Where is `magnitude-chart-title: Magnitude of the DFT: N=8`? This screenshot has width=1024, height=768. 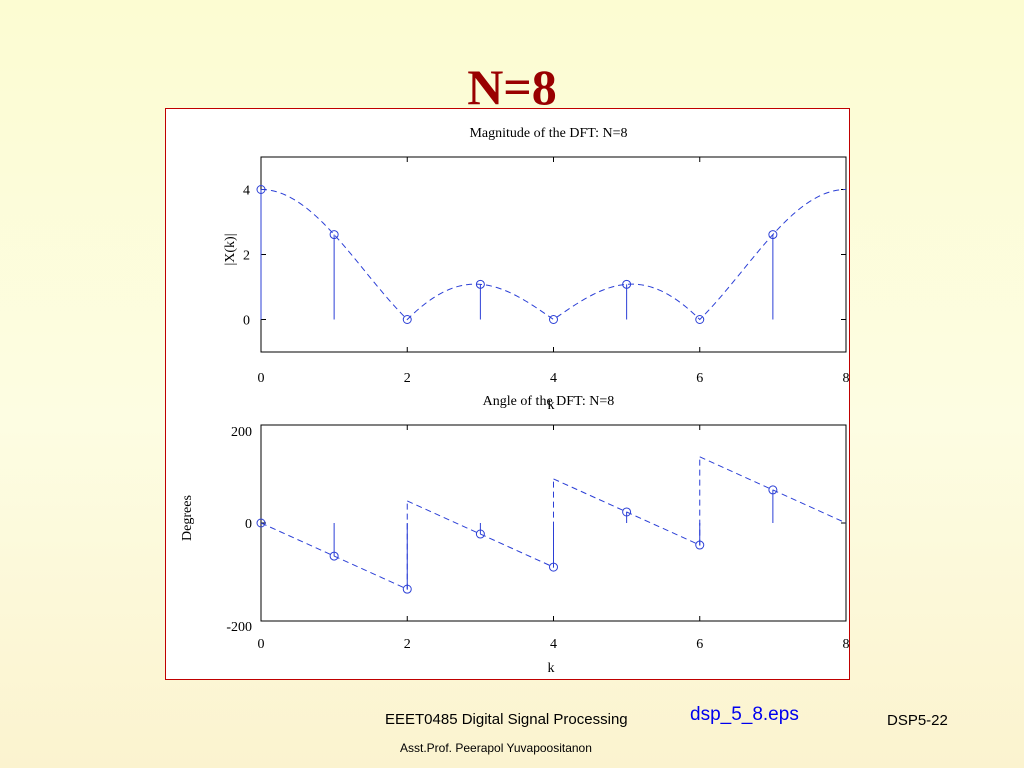 magnitude-chart-title: Magnitude of the DFT: N=8 is located at coordinates (548, 133).